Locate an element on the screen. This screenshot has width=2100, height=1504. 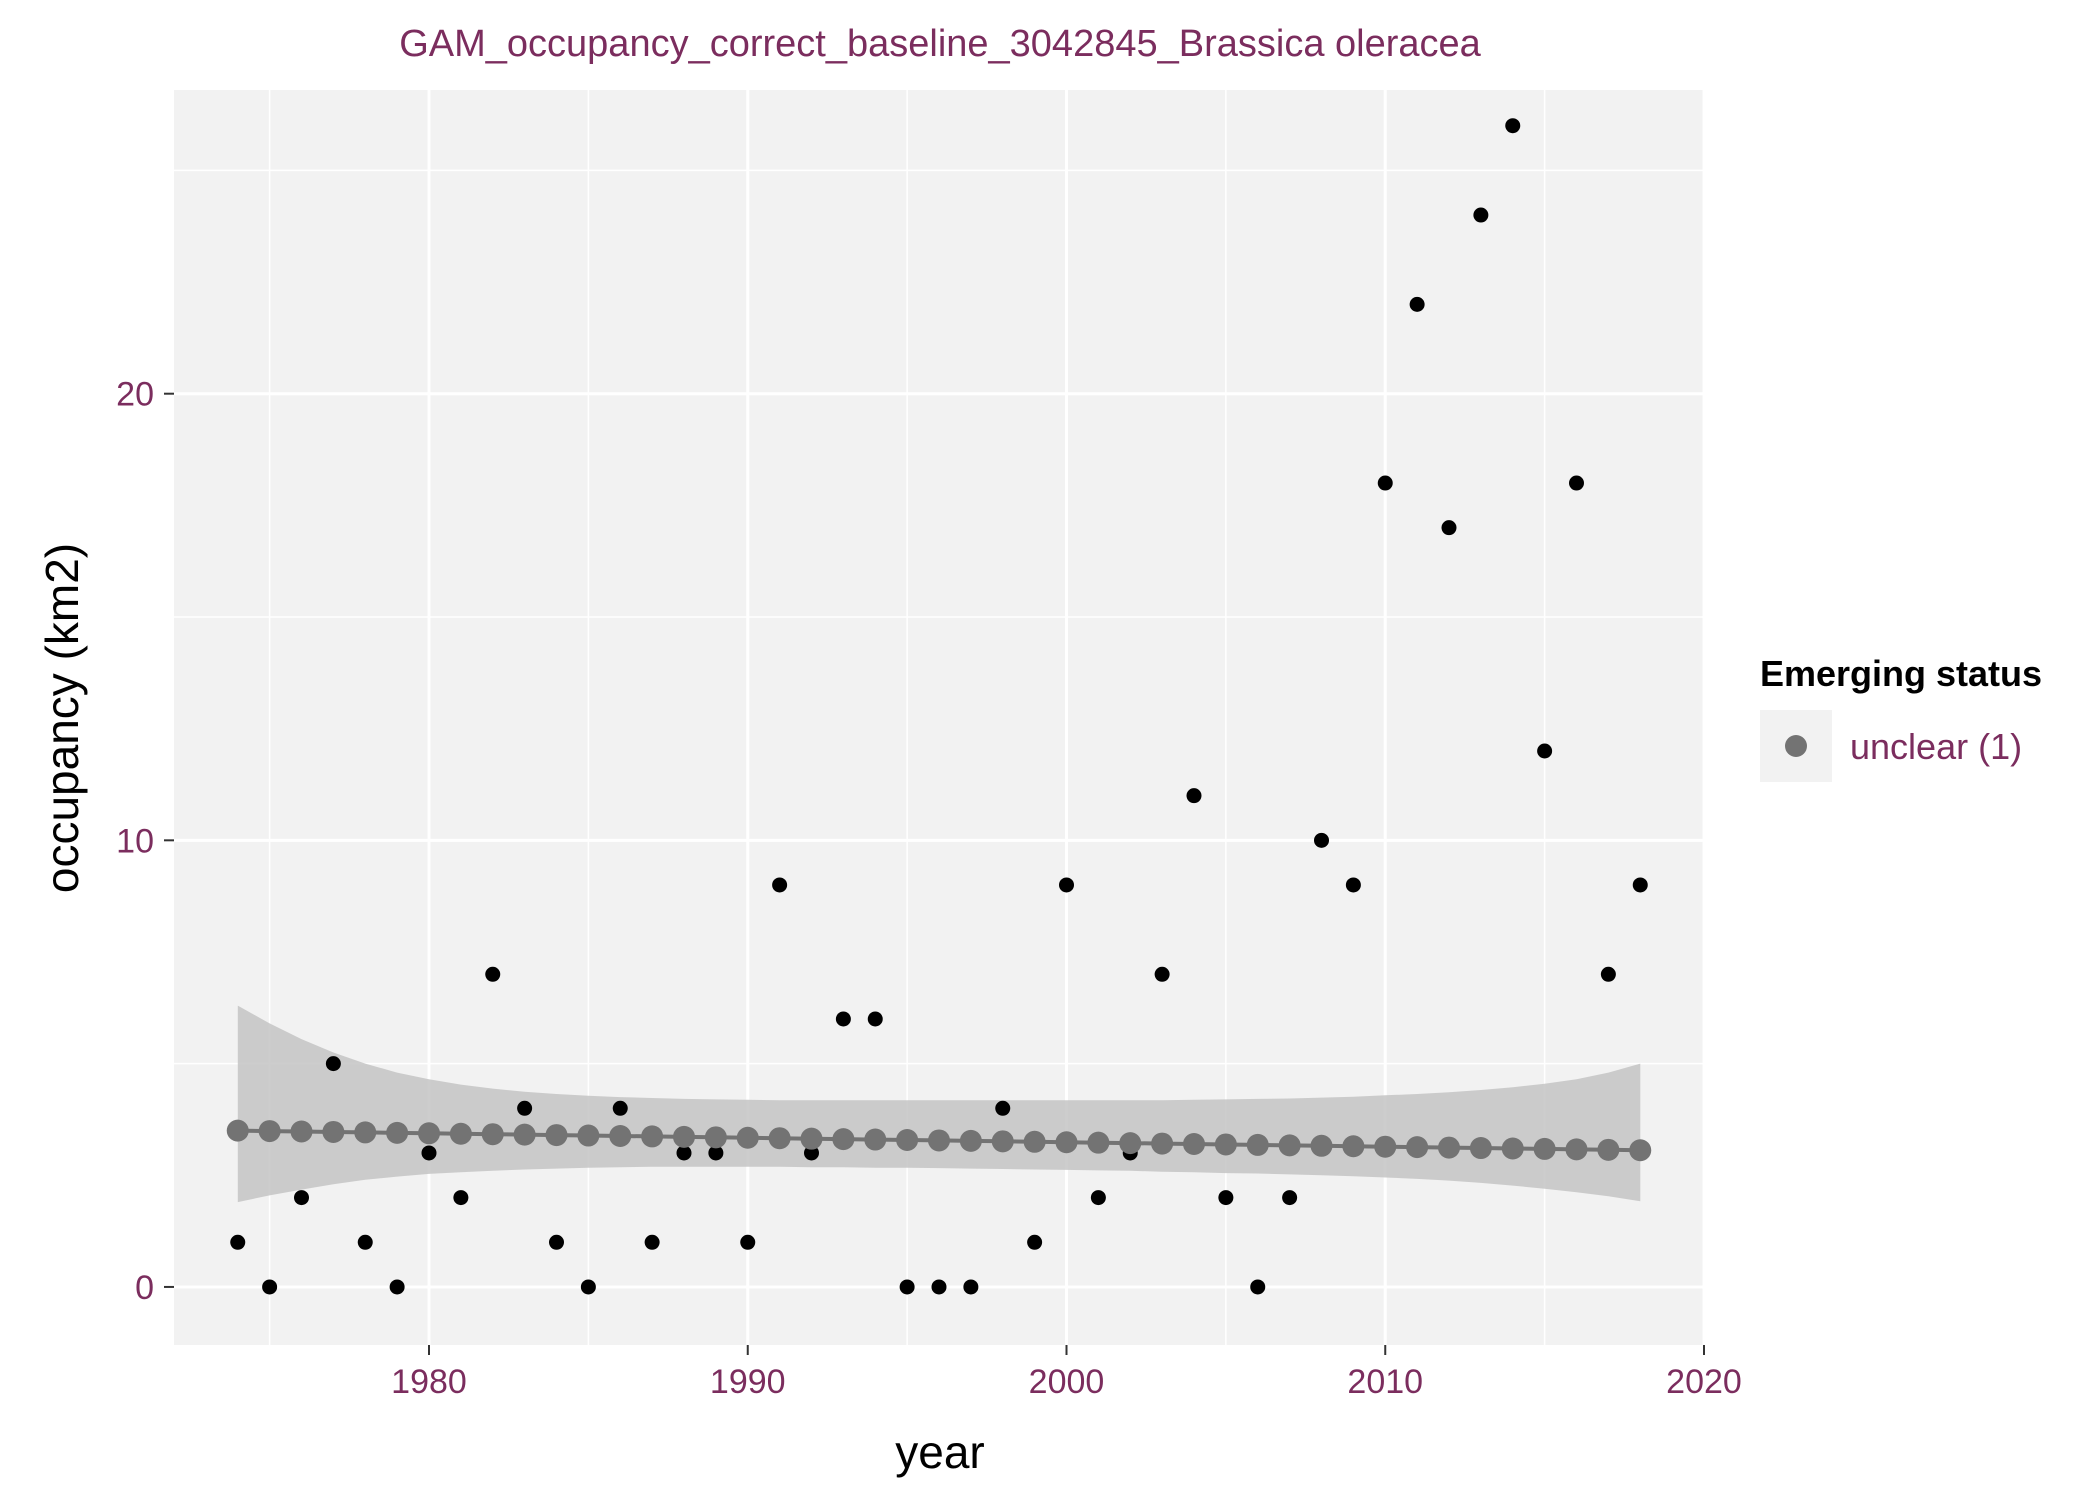
fitted-points-layer is located at coordinates (939, 1140).